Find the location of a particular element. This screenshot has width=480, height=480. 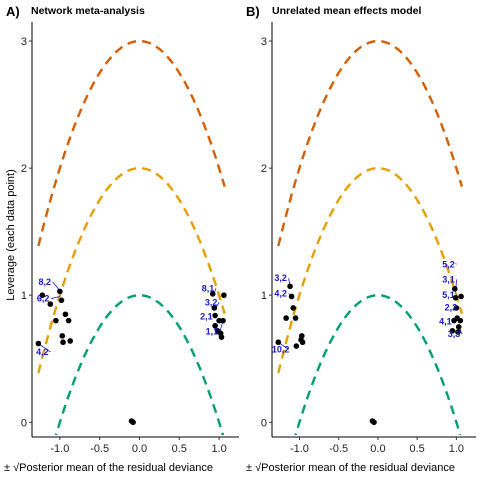

point-label: 10,2 is located at coordinates (281, 349).